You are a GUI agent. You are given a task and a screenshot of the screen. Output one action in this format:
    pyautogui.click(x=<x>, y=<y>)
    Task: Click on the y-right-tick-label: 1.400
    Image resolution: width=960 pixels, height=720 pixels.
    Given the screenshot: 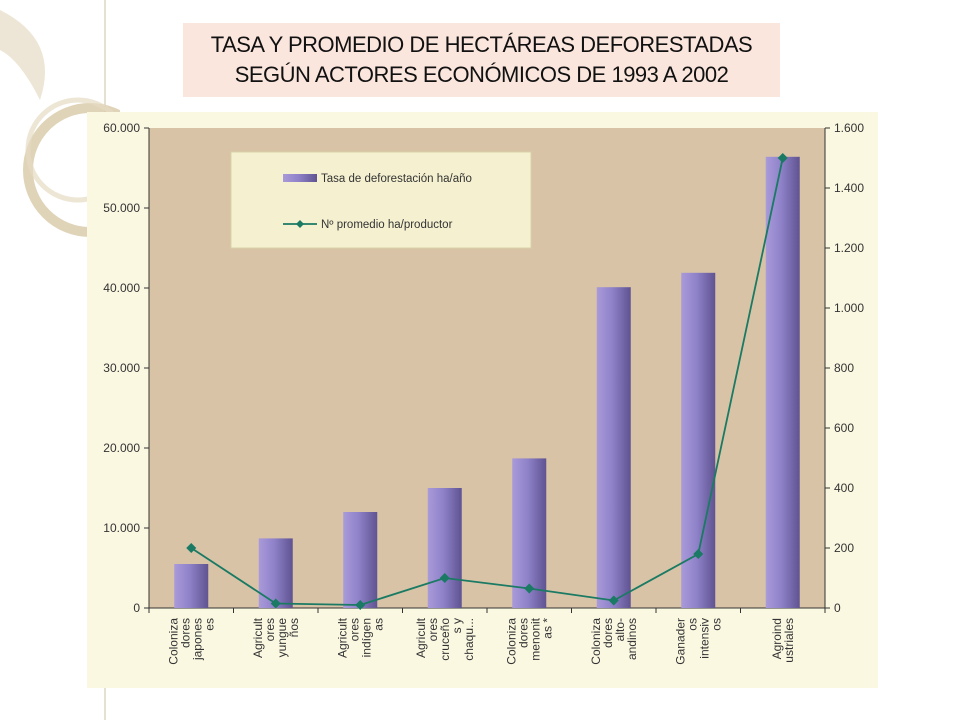 What is the action you would take?
    pyautogui.click(x=849, y=188)
    